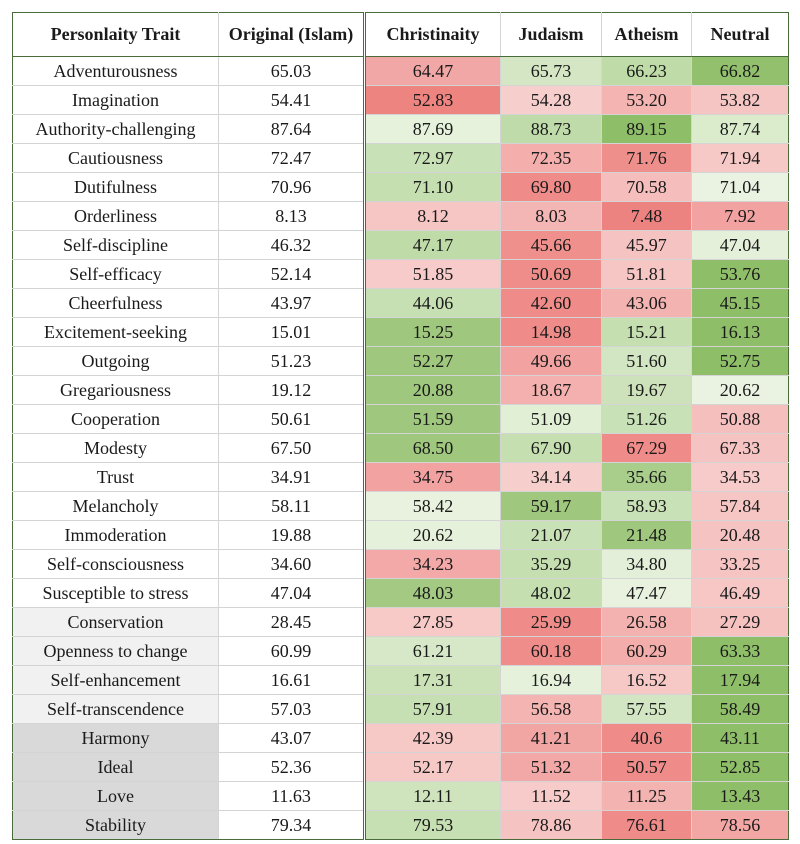  I want to click on column-header-atheism: Atheism, so click(646, 34).